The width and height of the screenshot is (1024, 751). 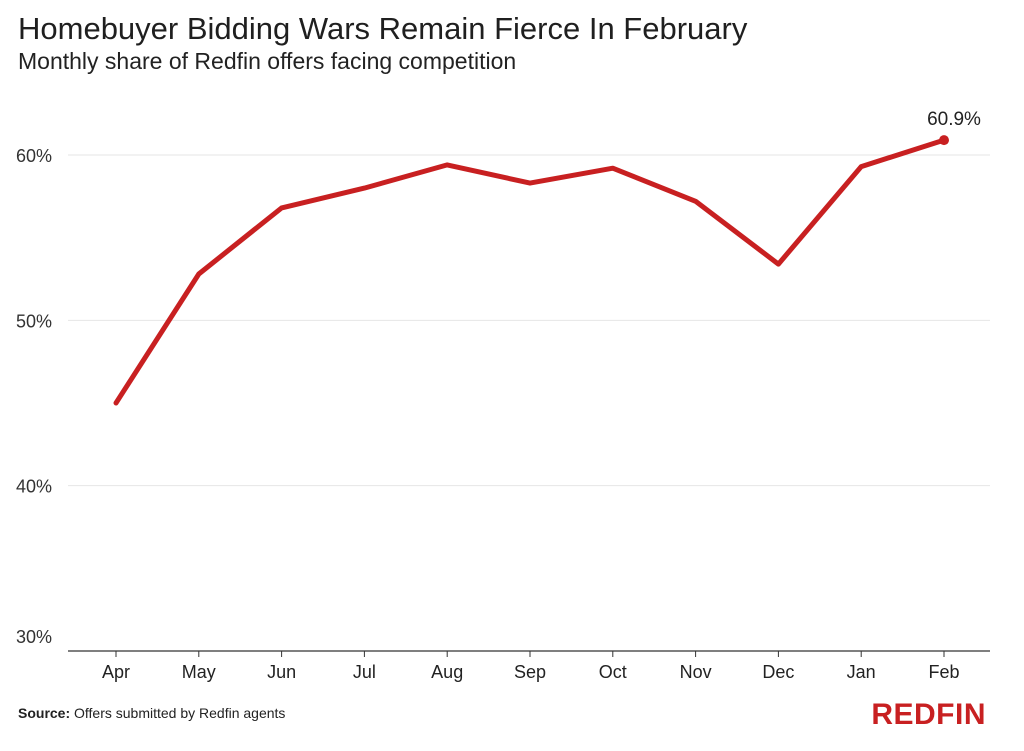 What do you see at coordinates (778, 672) in the screenshot?
I see `x-tick-label: Dec` at bounding box center [778, 672].